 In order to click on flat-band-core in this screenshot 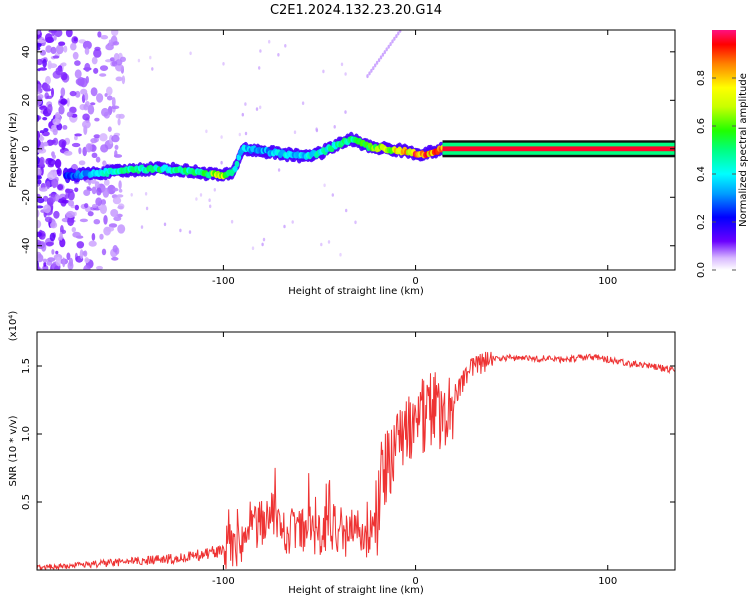, I will do `click(558, 149)`.